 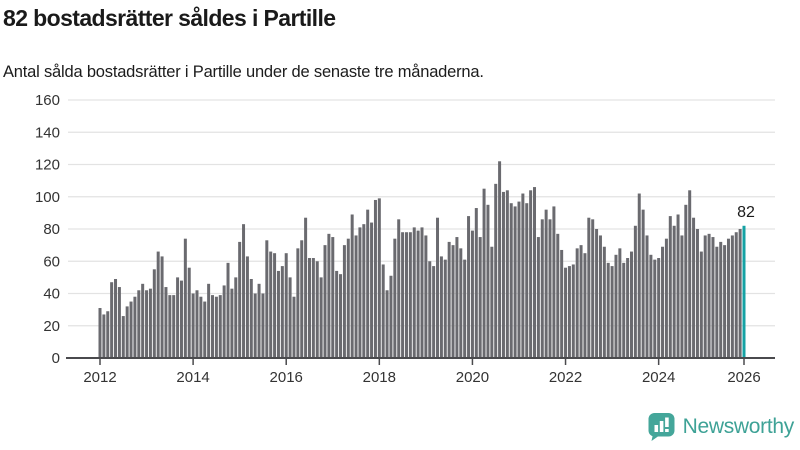 What do you see at coordinates (47, 165) in the screenshot?
I see `y-axis-label: 120` at bounding box center [47, 165].